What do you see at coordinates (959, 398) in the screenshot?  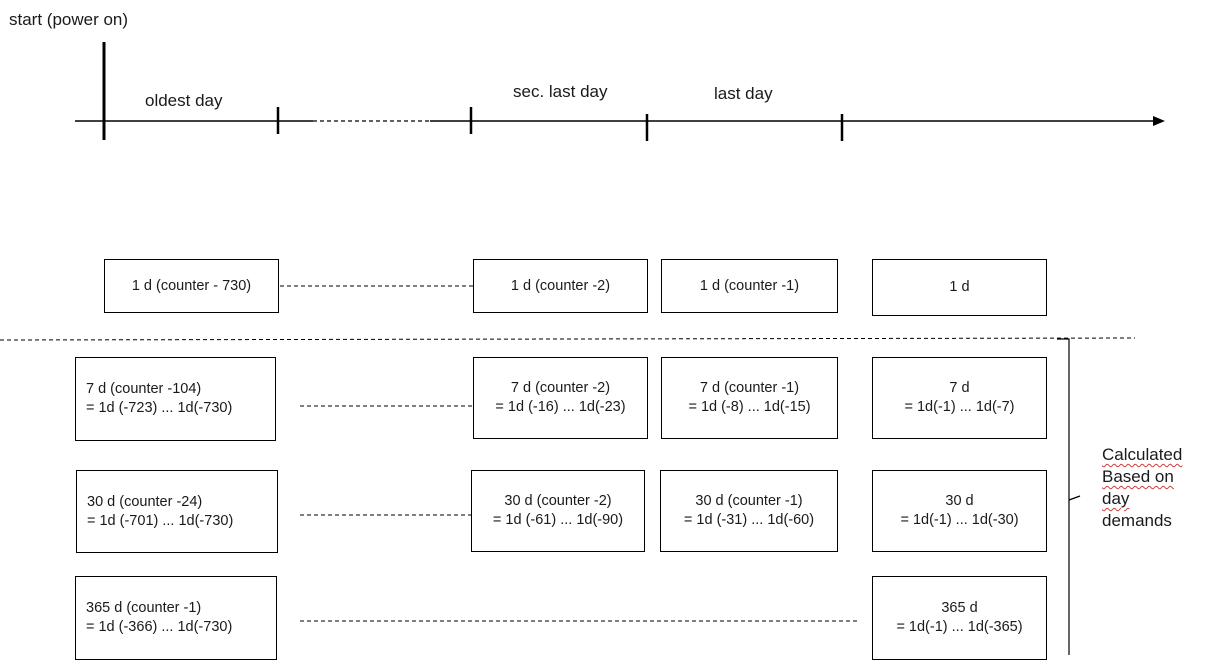 I see `week-box-current: 7 d = 1d(-1) ... 1d(-7)` at bounding box center [959, 398].